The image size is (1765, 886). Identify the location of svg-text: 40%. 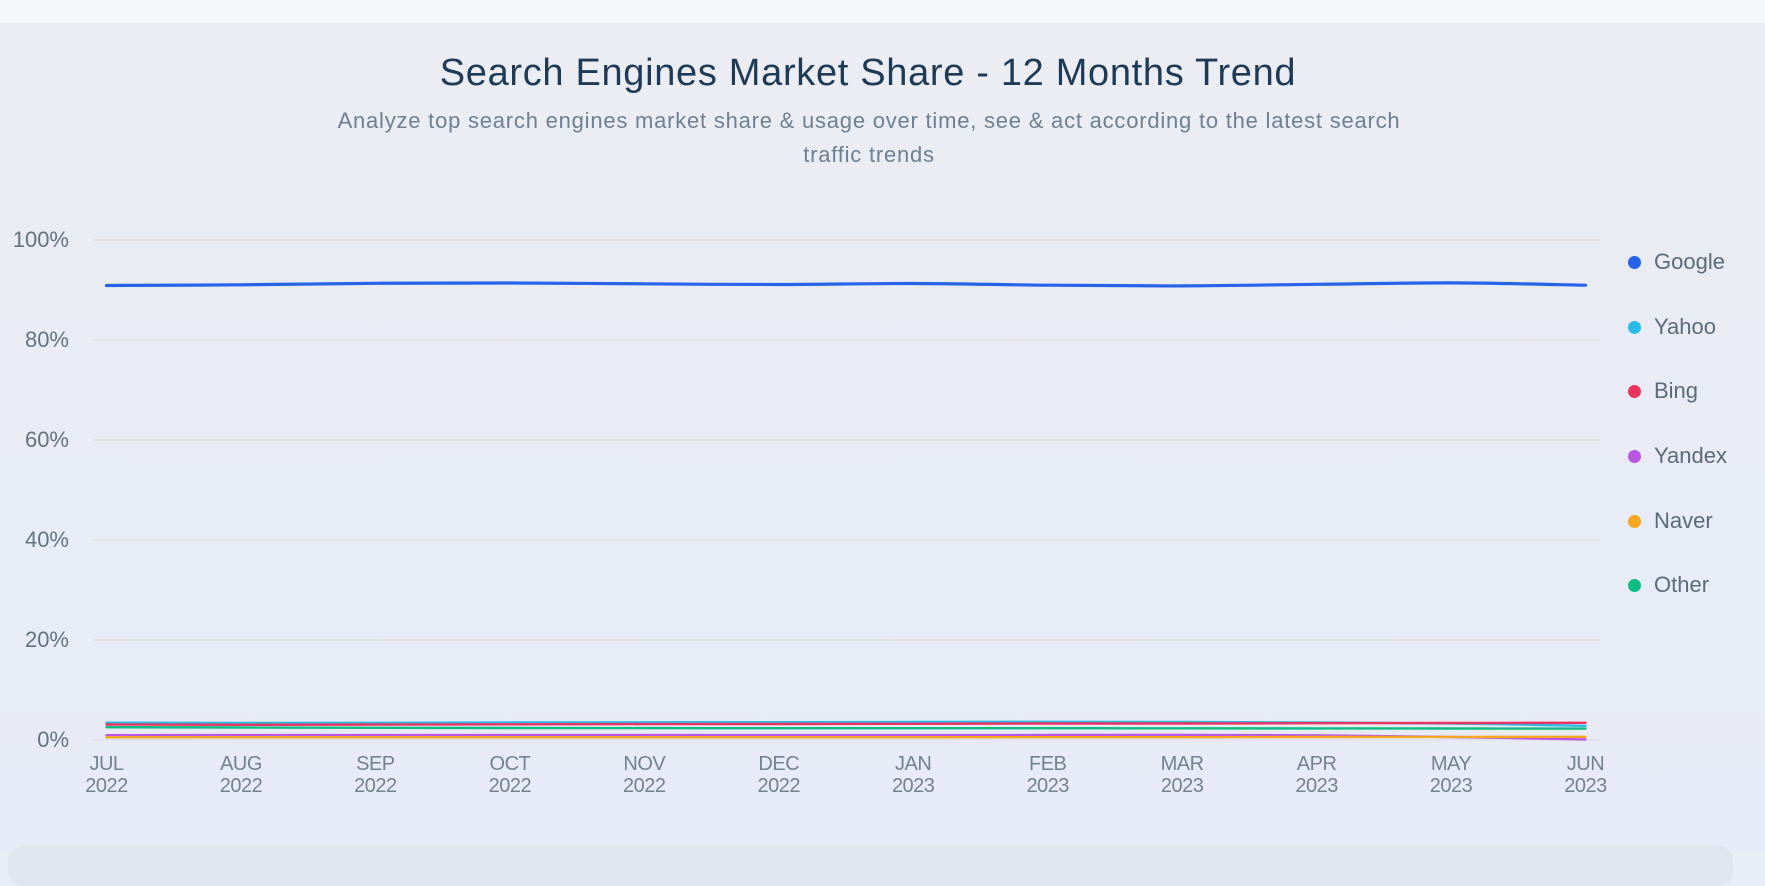
(47, 539).